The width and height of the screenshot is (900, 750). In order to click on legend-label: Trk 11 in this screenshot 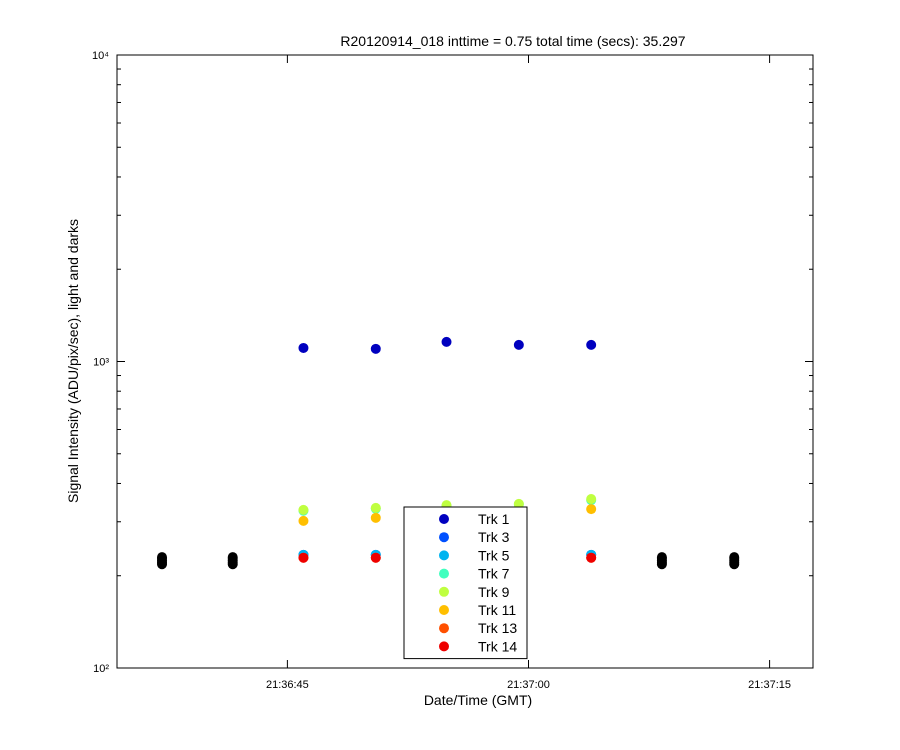, I will do `click(497, 610)`.